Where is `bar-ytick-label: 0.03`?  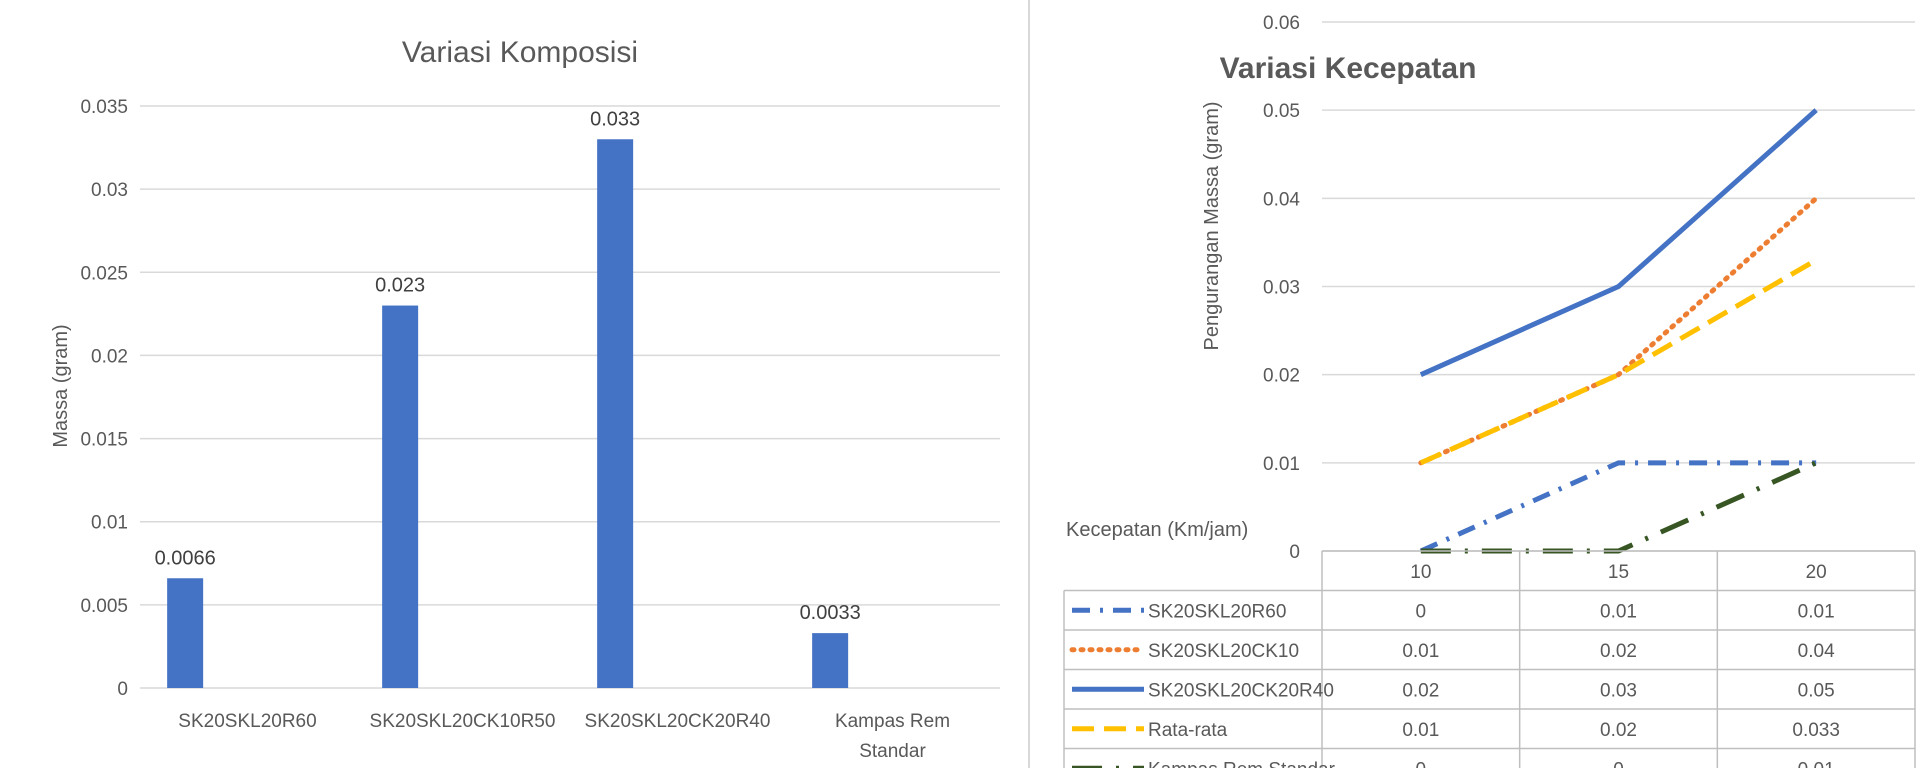
bar-ytick-label: 0.03 is located at coordinates (109, 190).